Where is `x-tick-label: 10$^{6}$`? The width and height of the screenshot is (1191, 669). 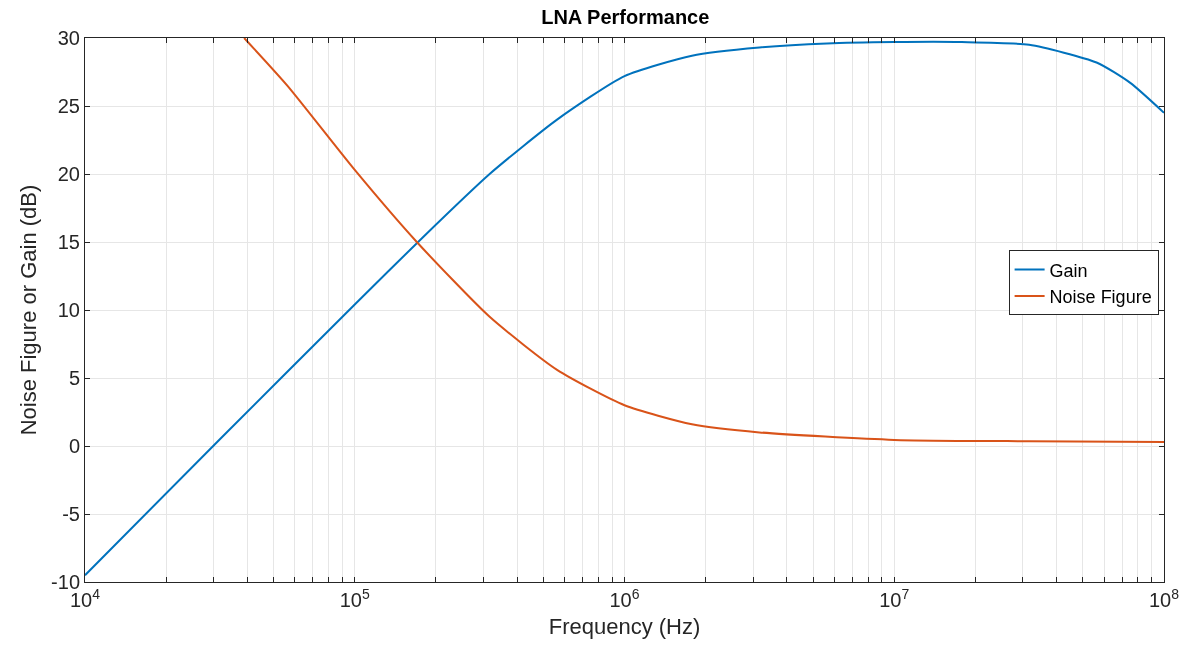 x-tick-label: 10$^{6}$ is located at coordinates (624, 598).